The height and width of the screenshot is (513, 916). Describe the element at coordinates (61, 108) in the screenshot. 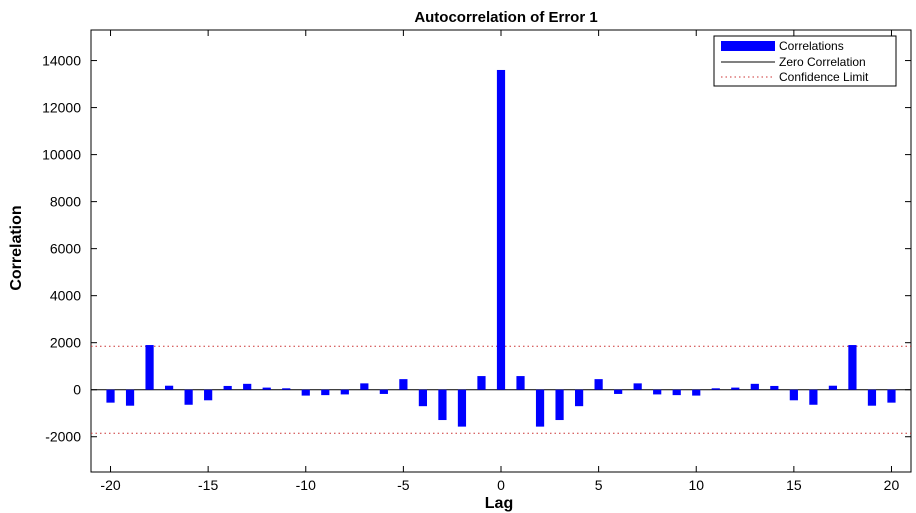

I see `y-tick-label: 12000` at that location.